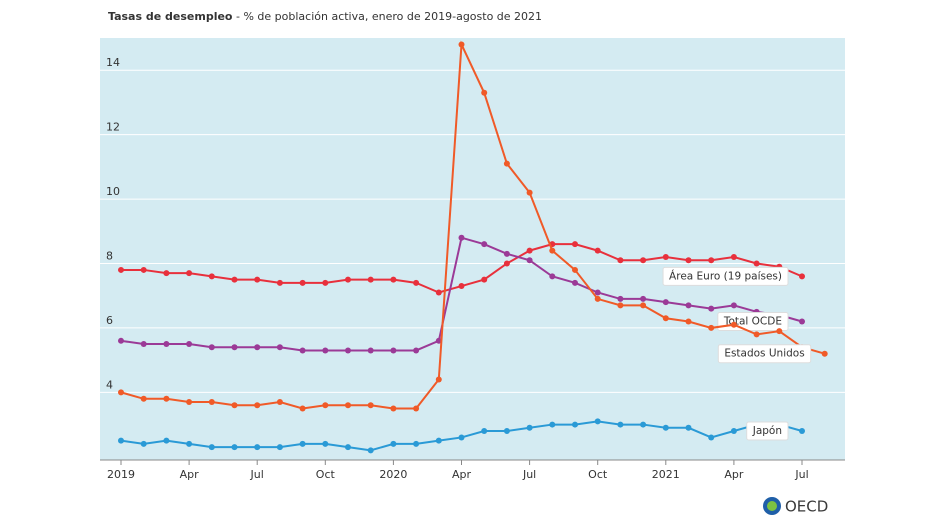 The height and width of the screenshot is (524, 940). What do you see at coordinates (109, 320) in the screenshot?
I see `y-tick-label: 6` at bounding box center [109, 320].